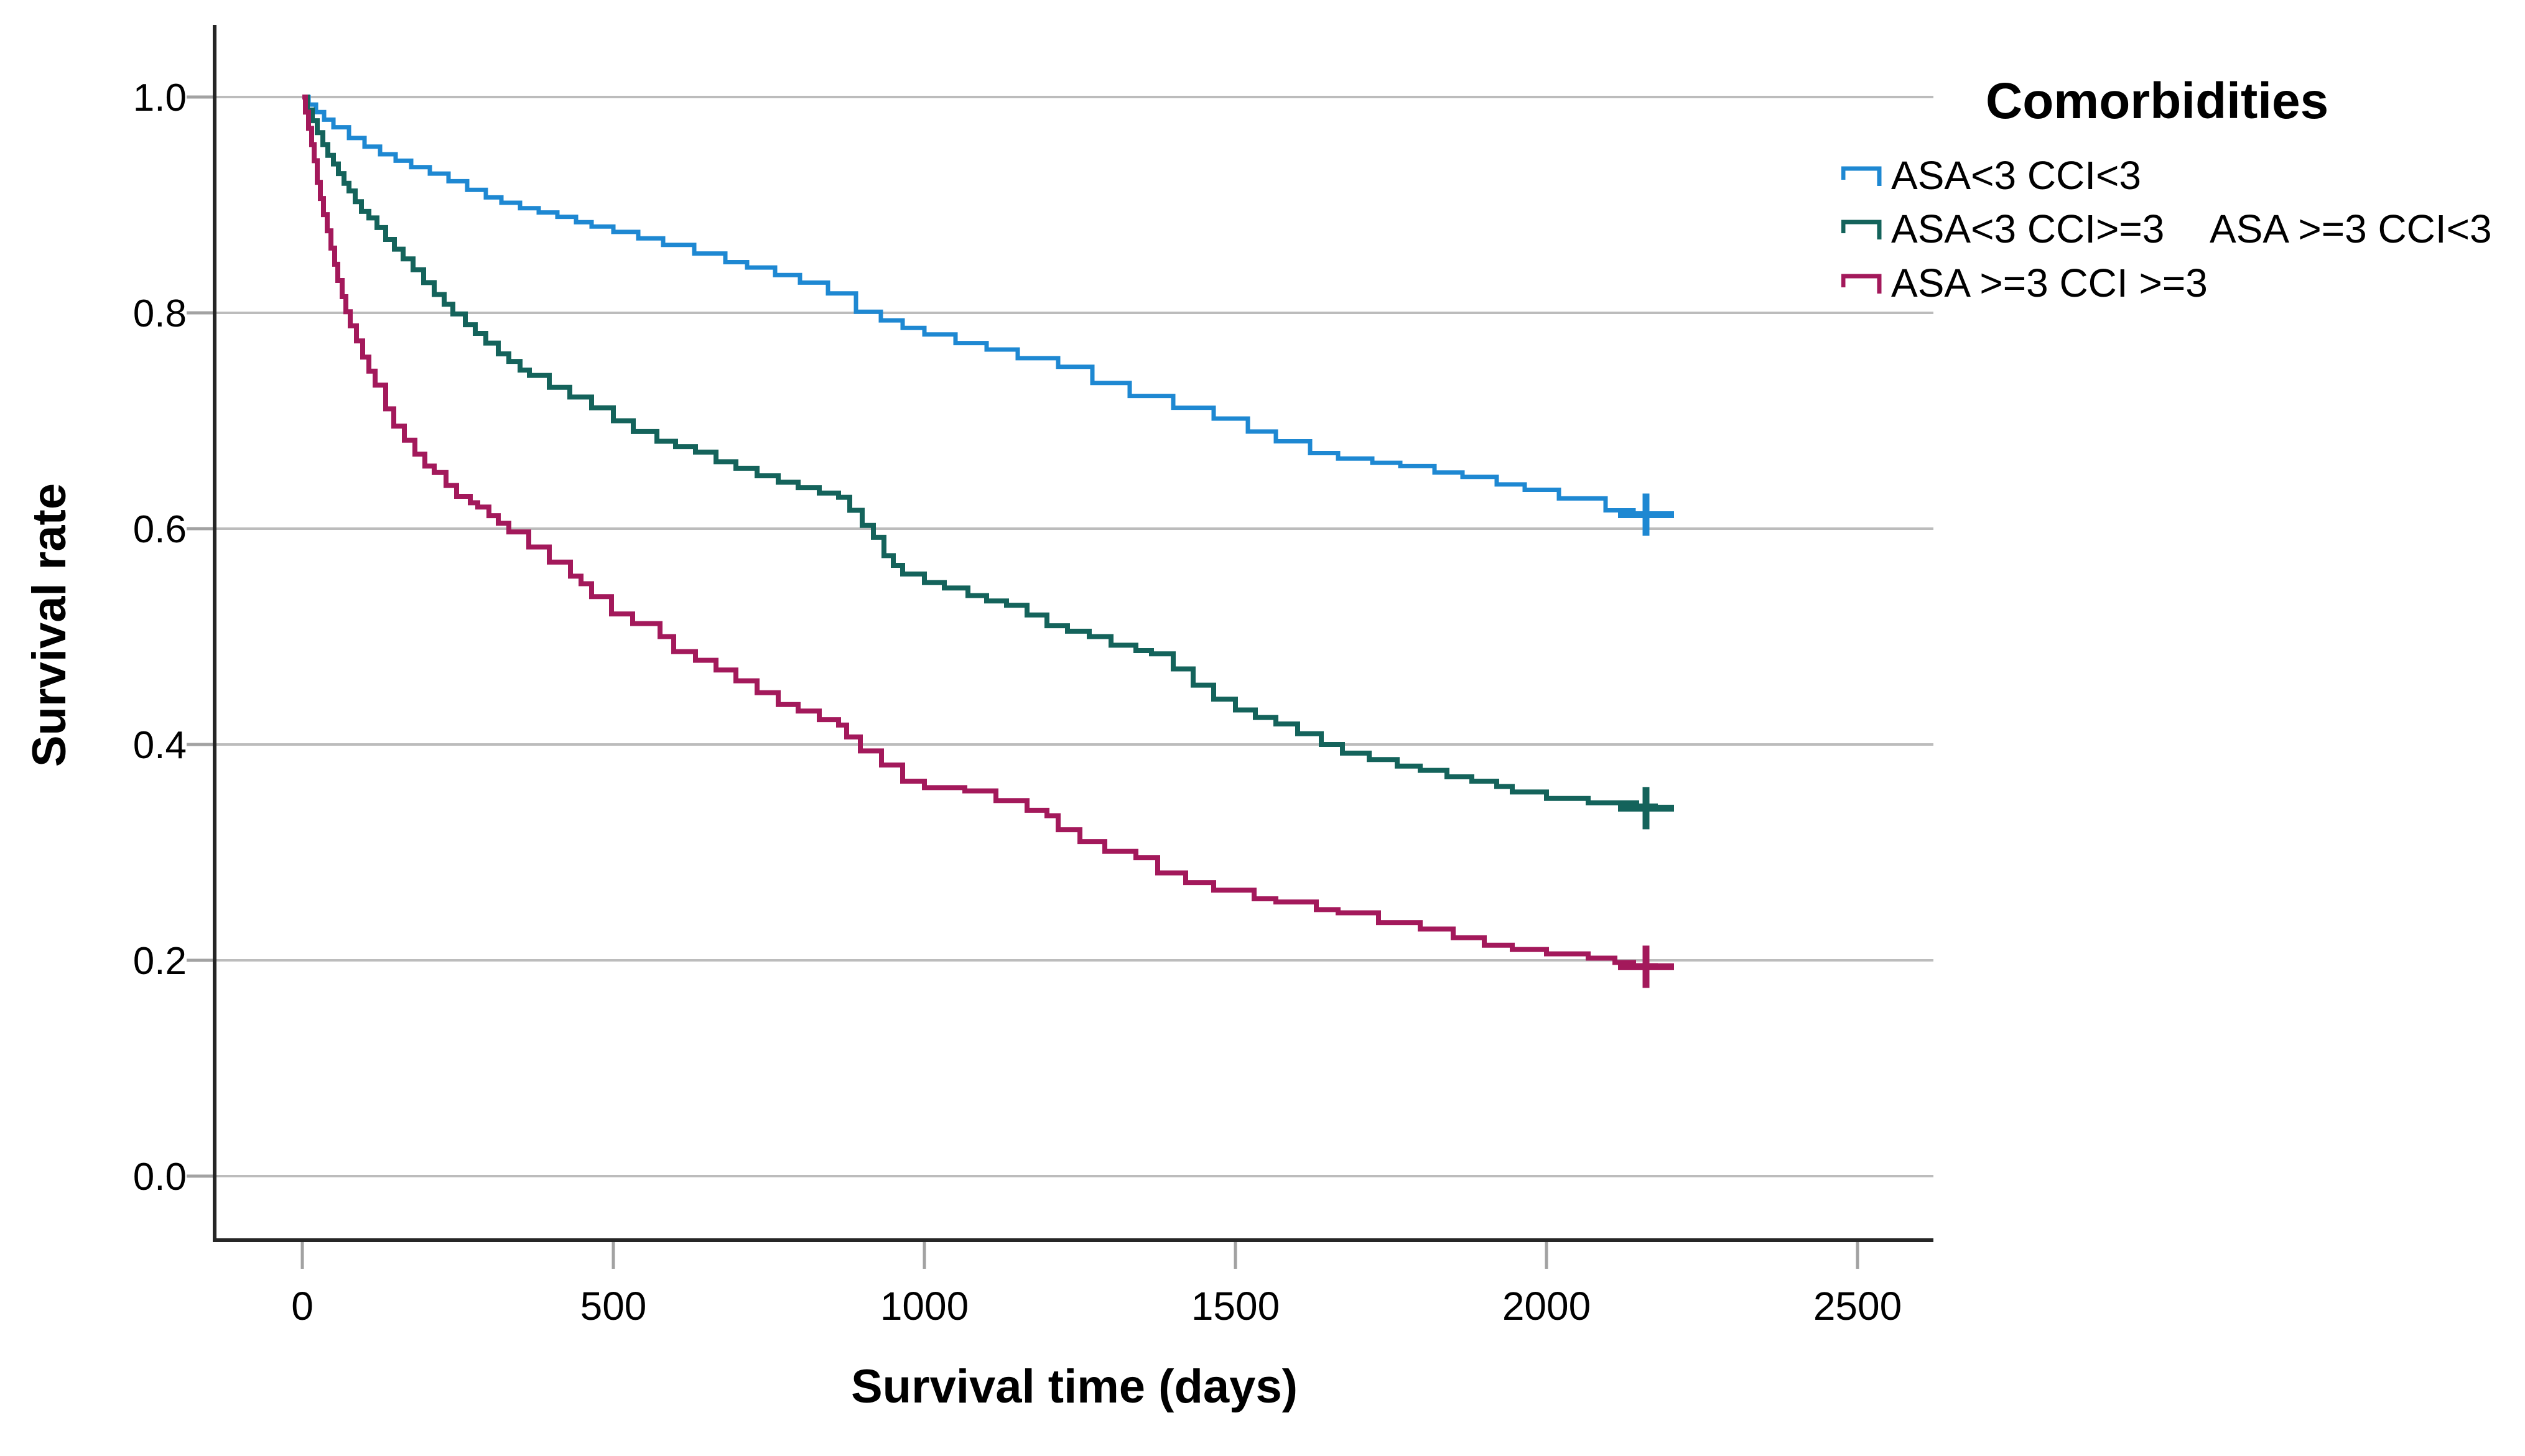 The width and height of the screenshot is (2525, 1456). What do you see at coordinates (2028, 228) in the screenshot?
I see `legend-label: ASA<3 CCI>=3` at bounding box center [2028, 228].